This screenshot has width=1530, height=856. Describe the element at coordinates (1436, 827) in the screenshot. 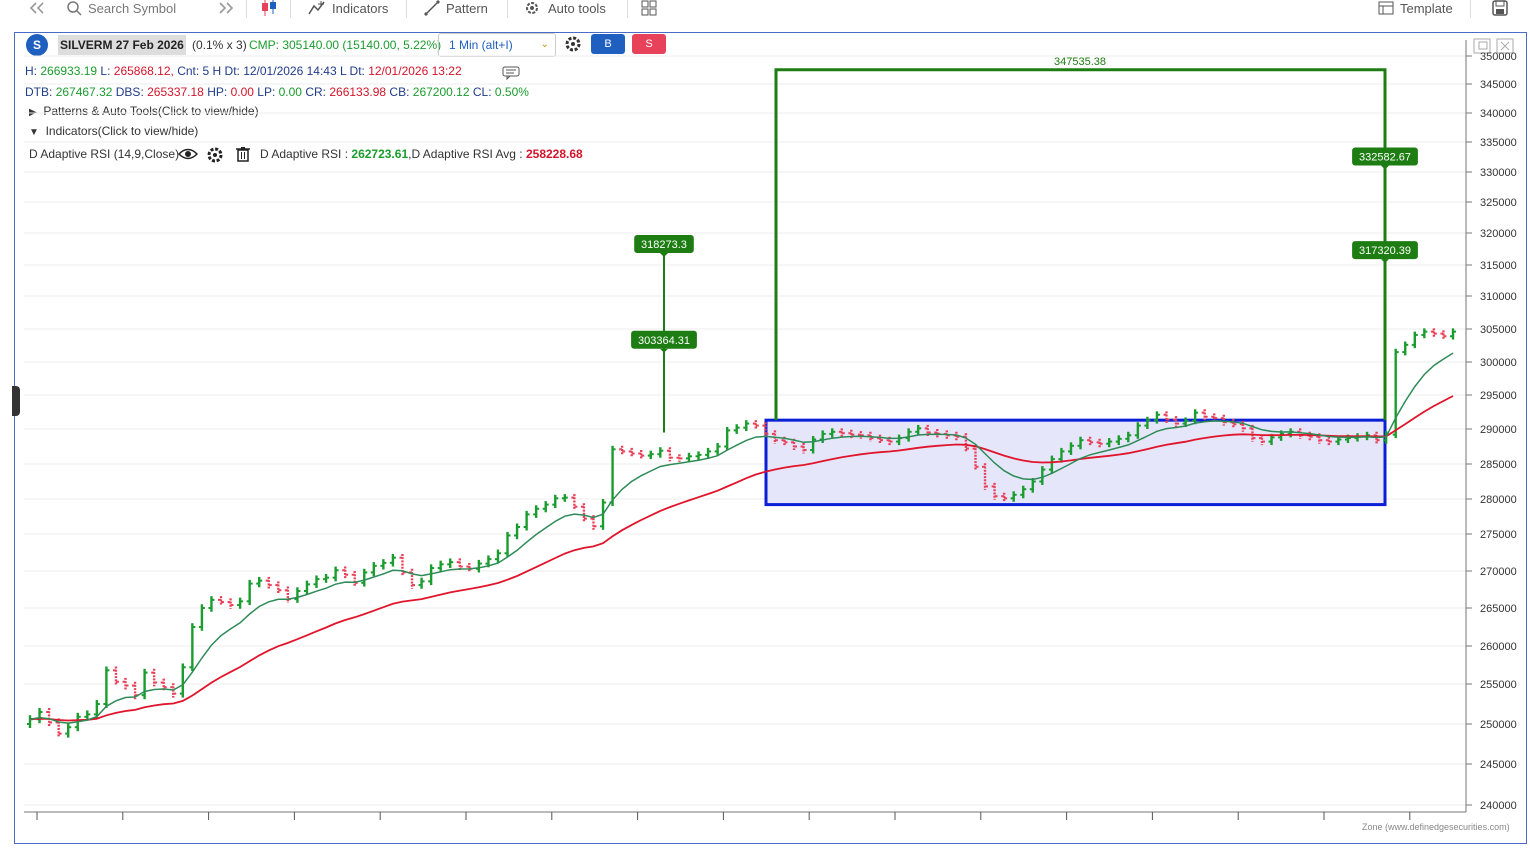

I see `watermark: Zone (www.definedgesecurities.com)` at that location.